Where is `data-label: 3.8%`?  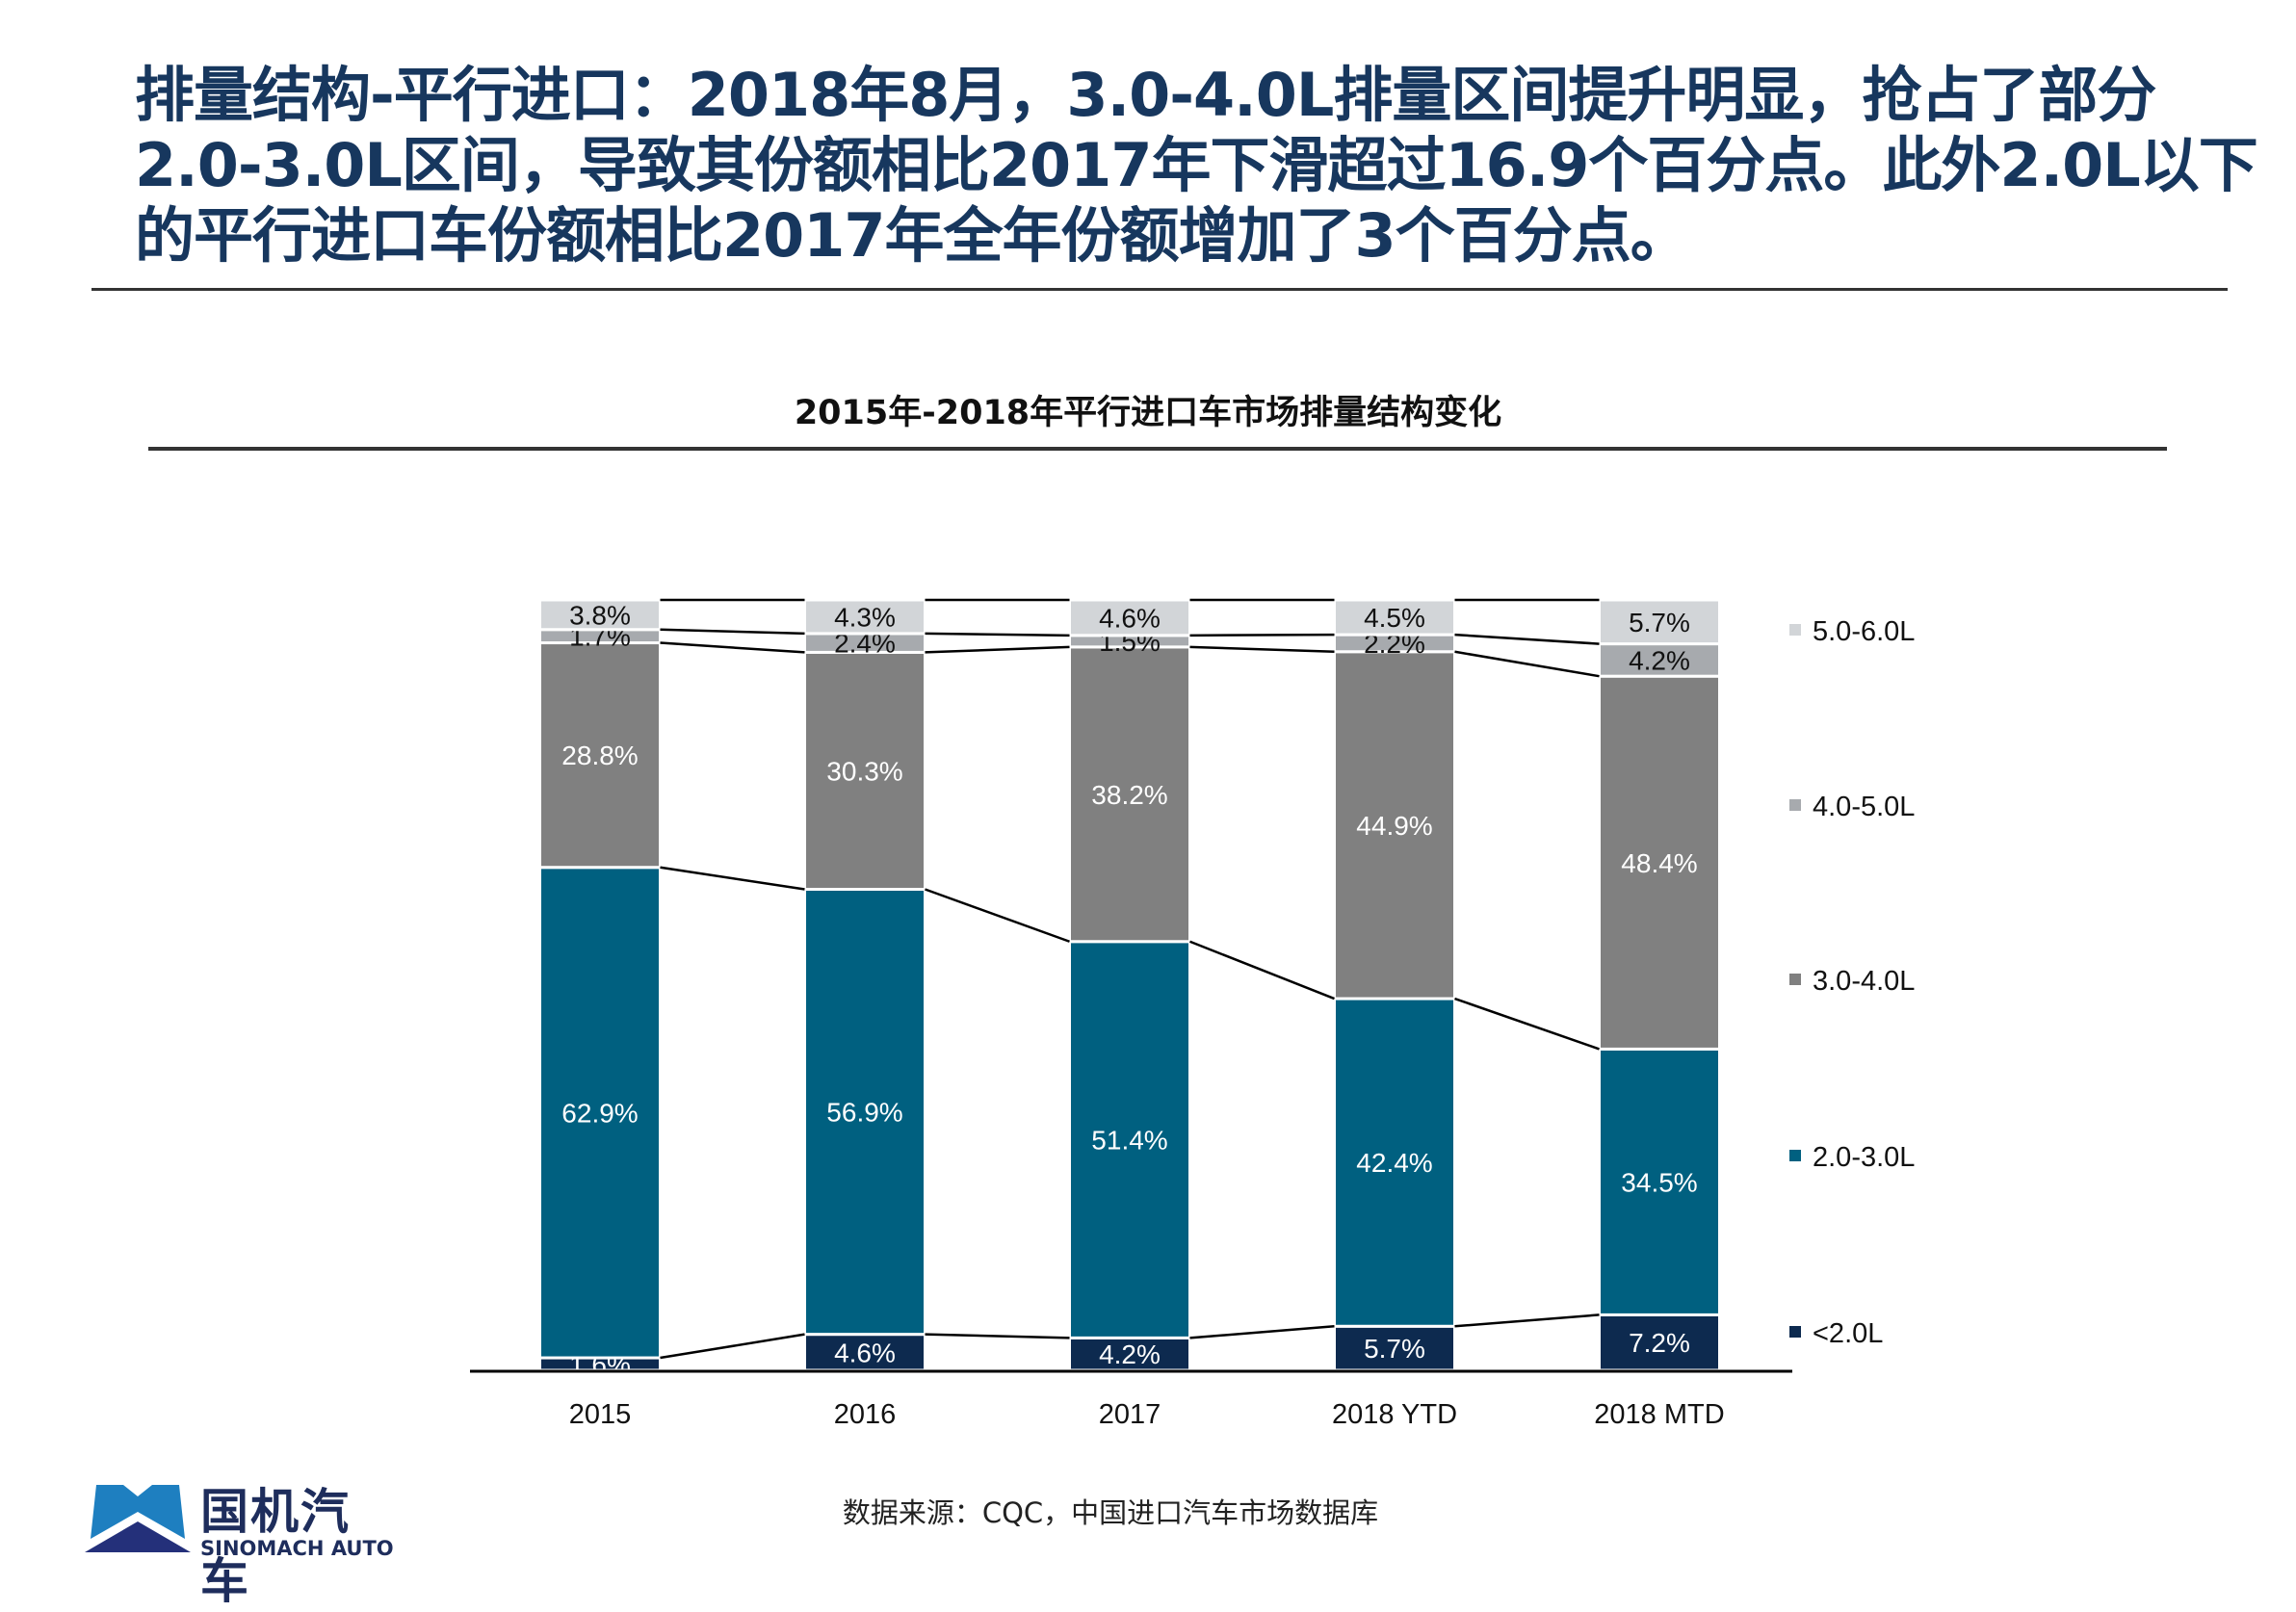
data-label: 3.8% is located at coordinates (600, 615).